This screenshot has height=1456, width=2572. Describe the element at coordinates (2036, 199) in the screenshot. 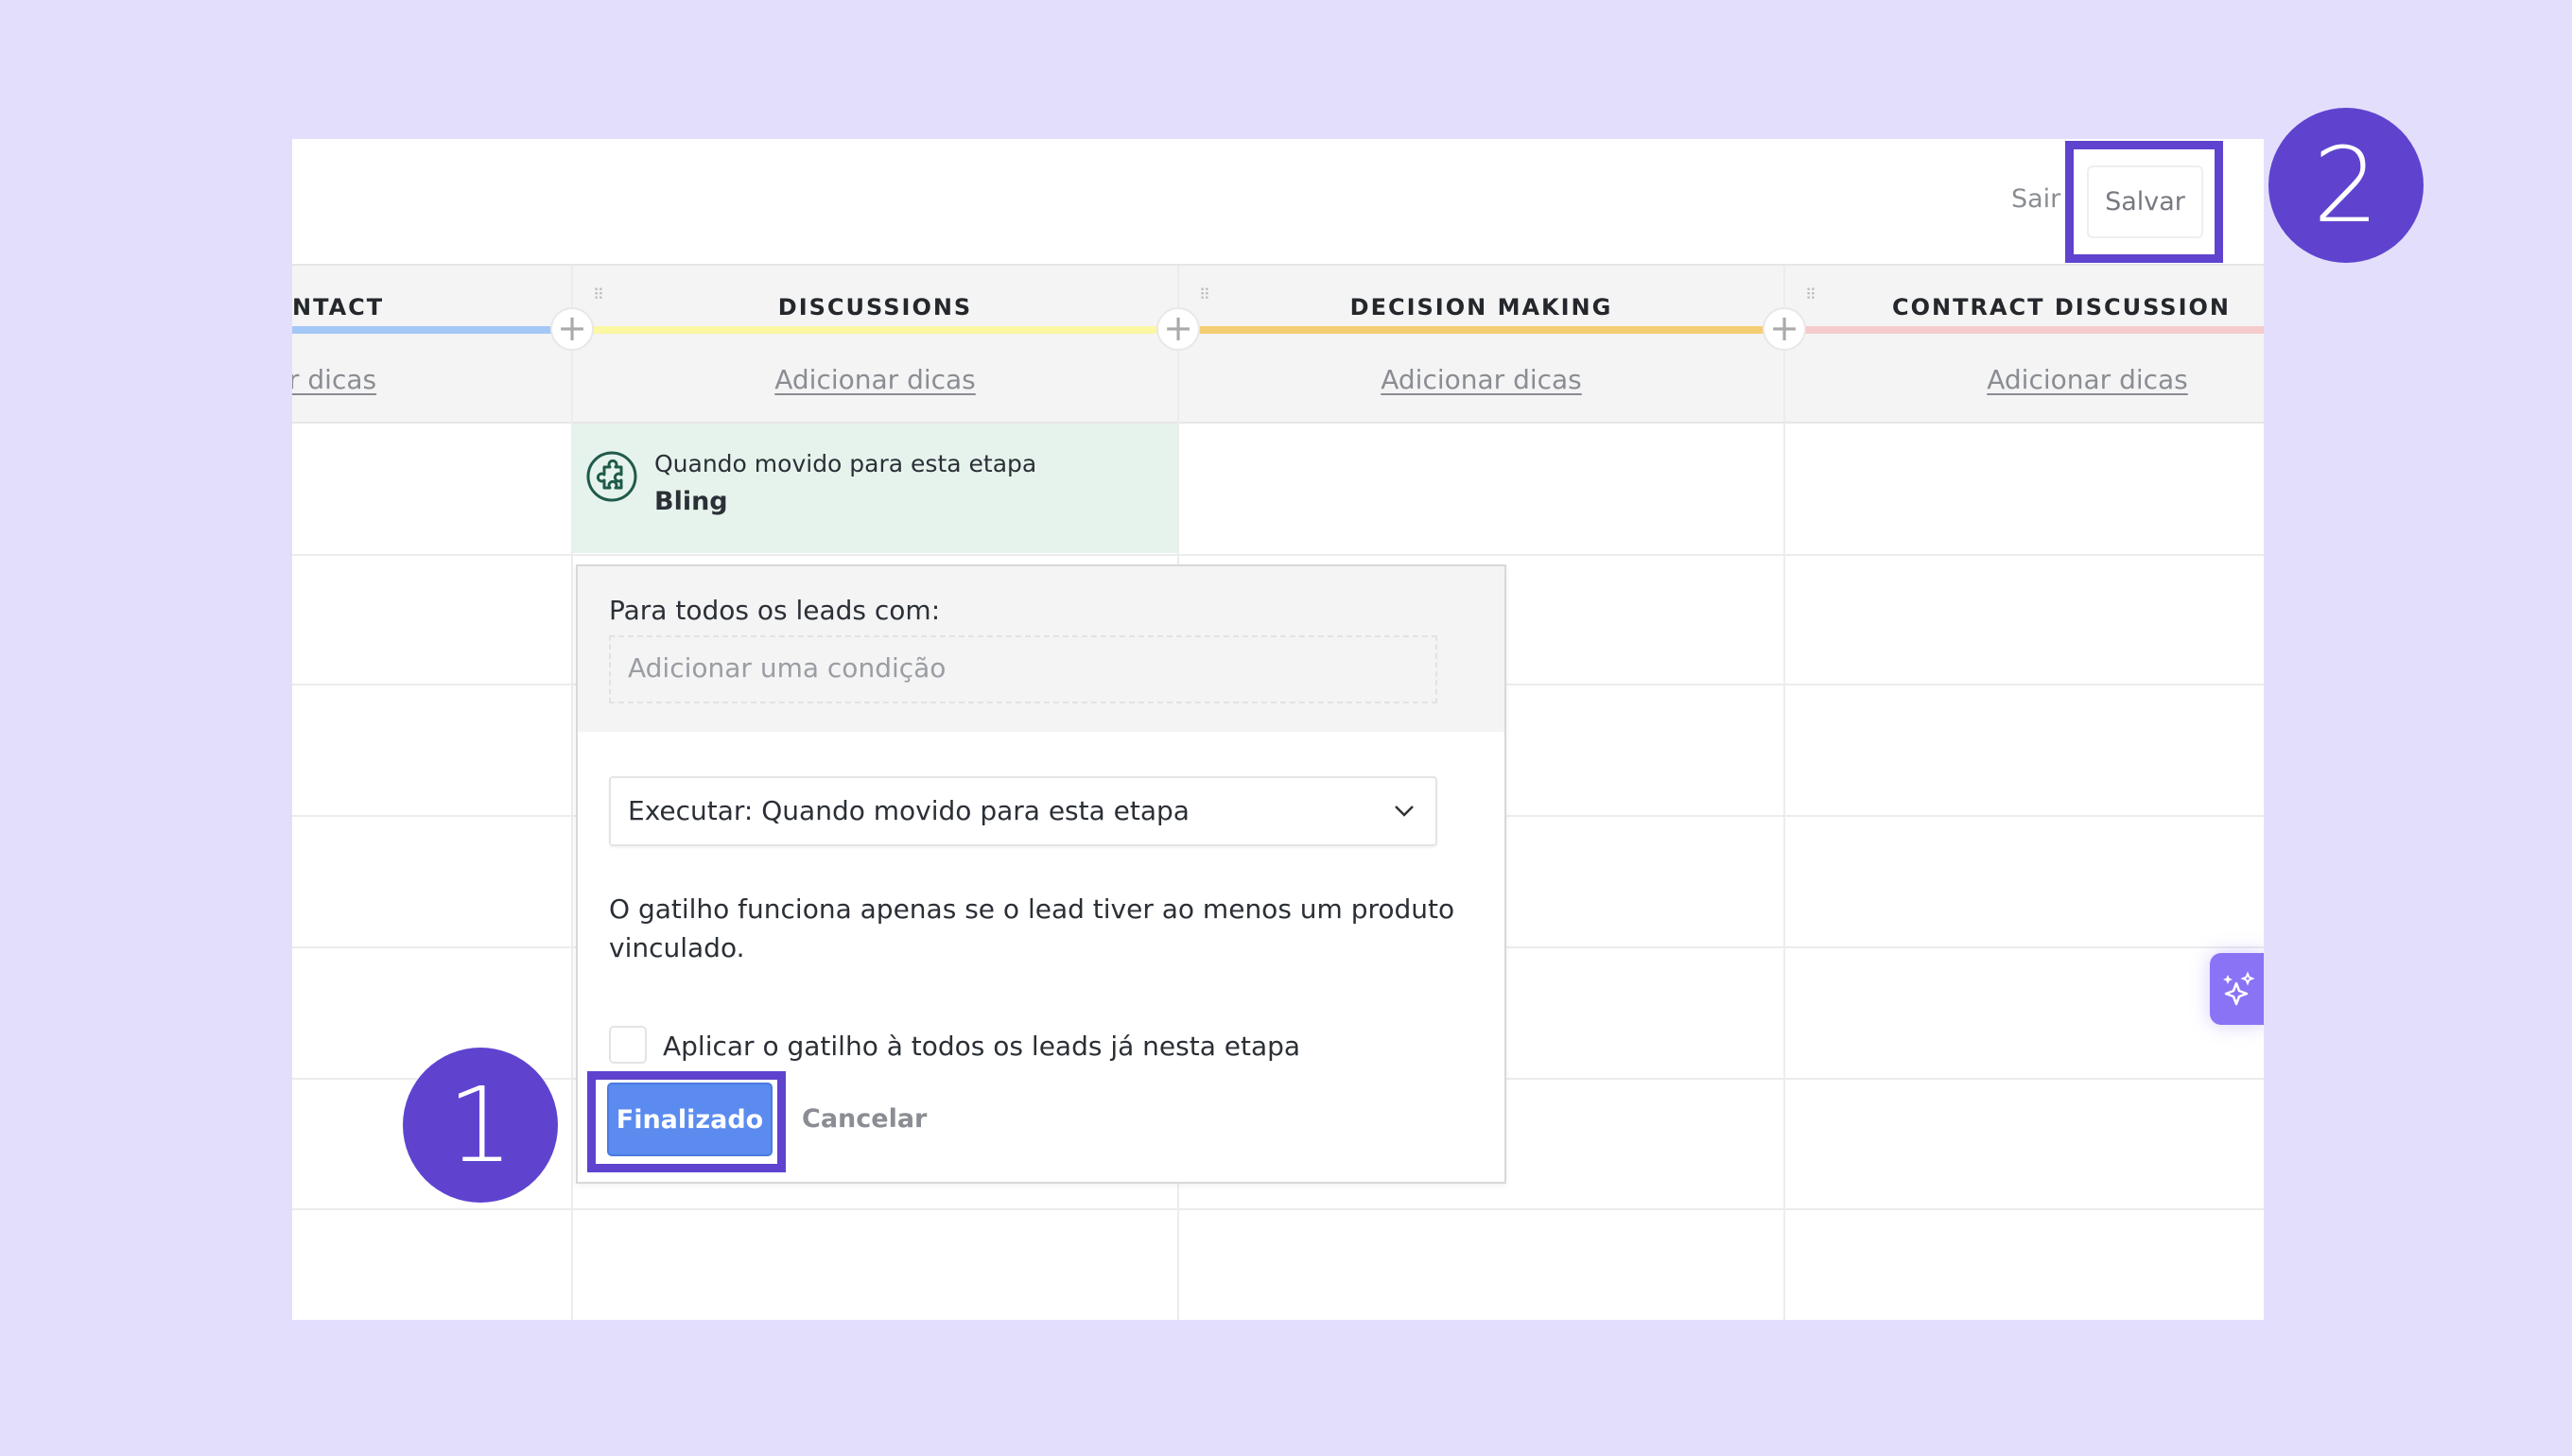

I see `exit-button: Sair` at that location.